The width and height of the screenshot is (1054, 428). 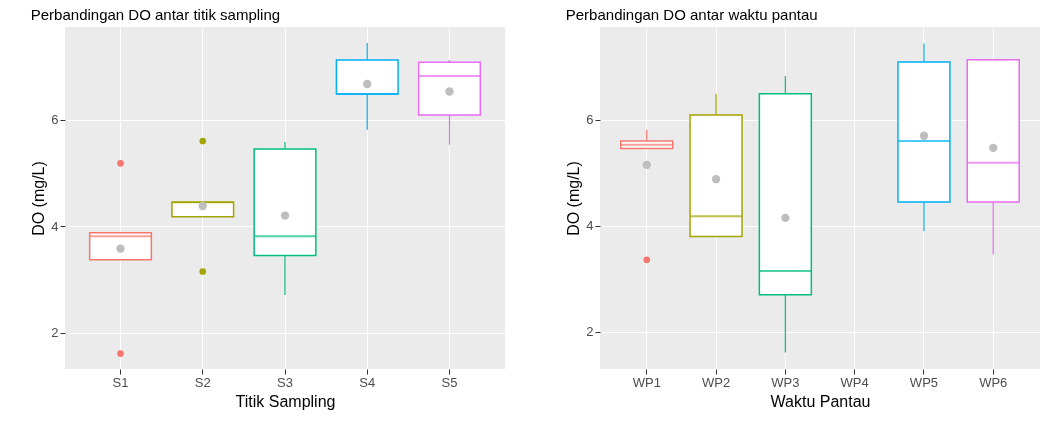 What do you see at coordinates (449, 382) in the screenshot?
I see `x-tick-label: S5` at bounding box center [449, 382].